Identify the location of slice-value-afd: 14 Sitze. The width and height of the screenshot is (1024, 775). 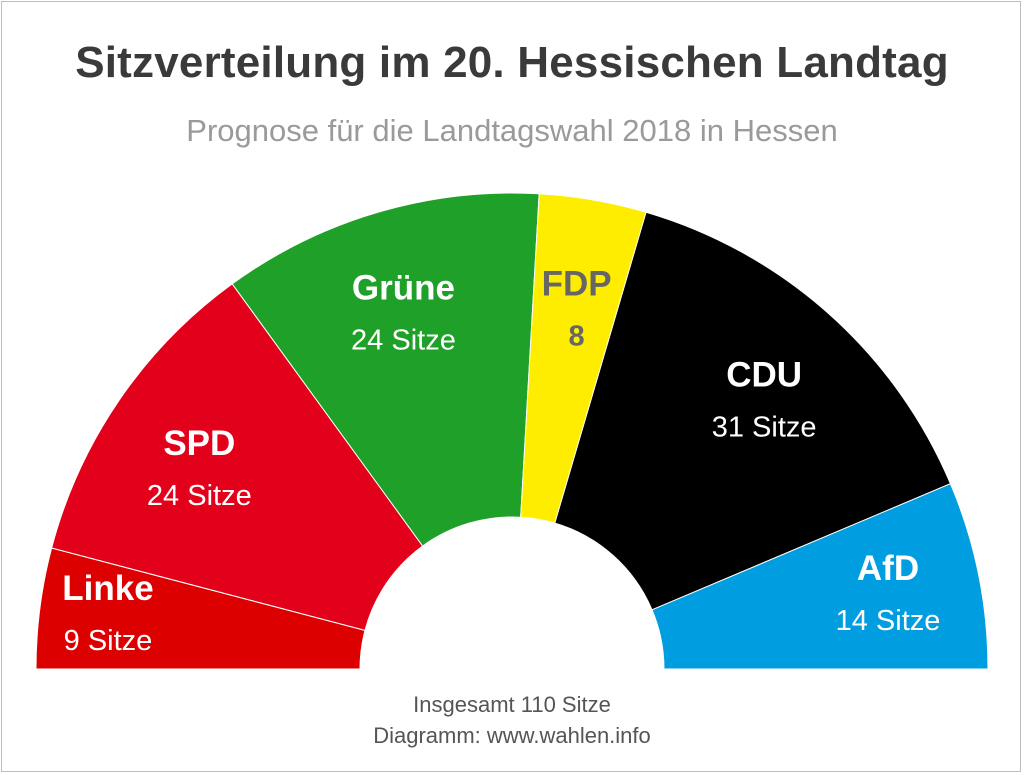
(888, 621).